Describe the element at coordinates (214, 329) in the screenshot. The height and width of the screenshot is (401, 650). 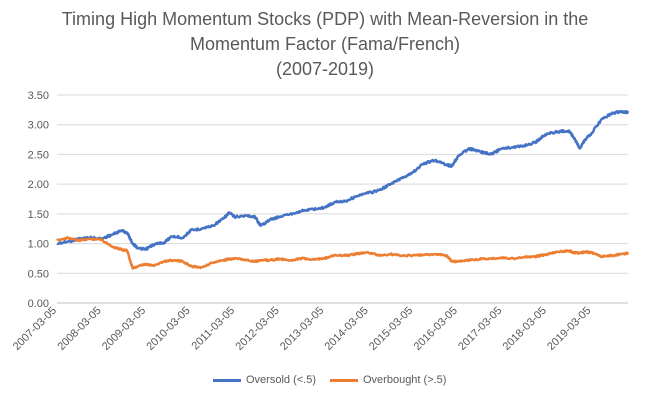
I see `x-tick-label: 2011-03-05` at that location.